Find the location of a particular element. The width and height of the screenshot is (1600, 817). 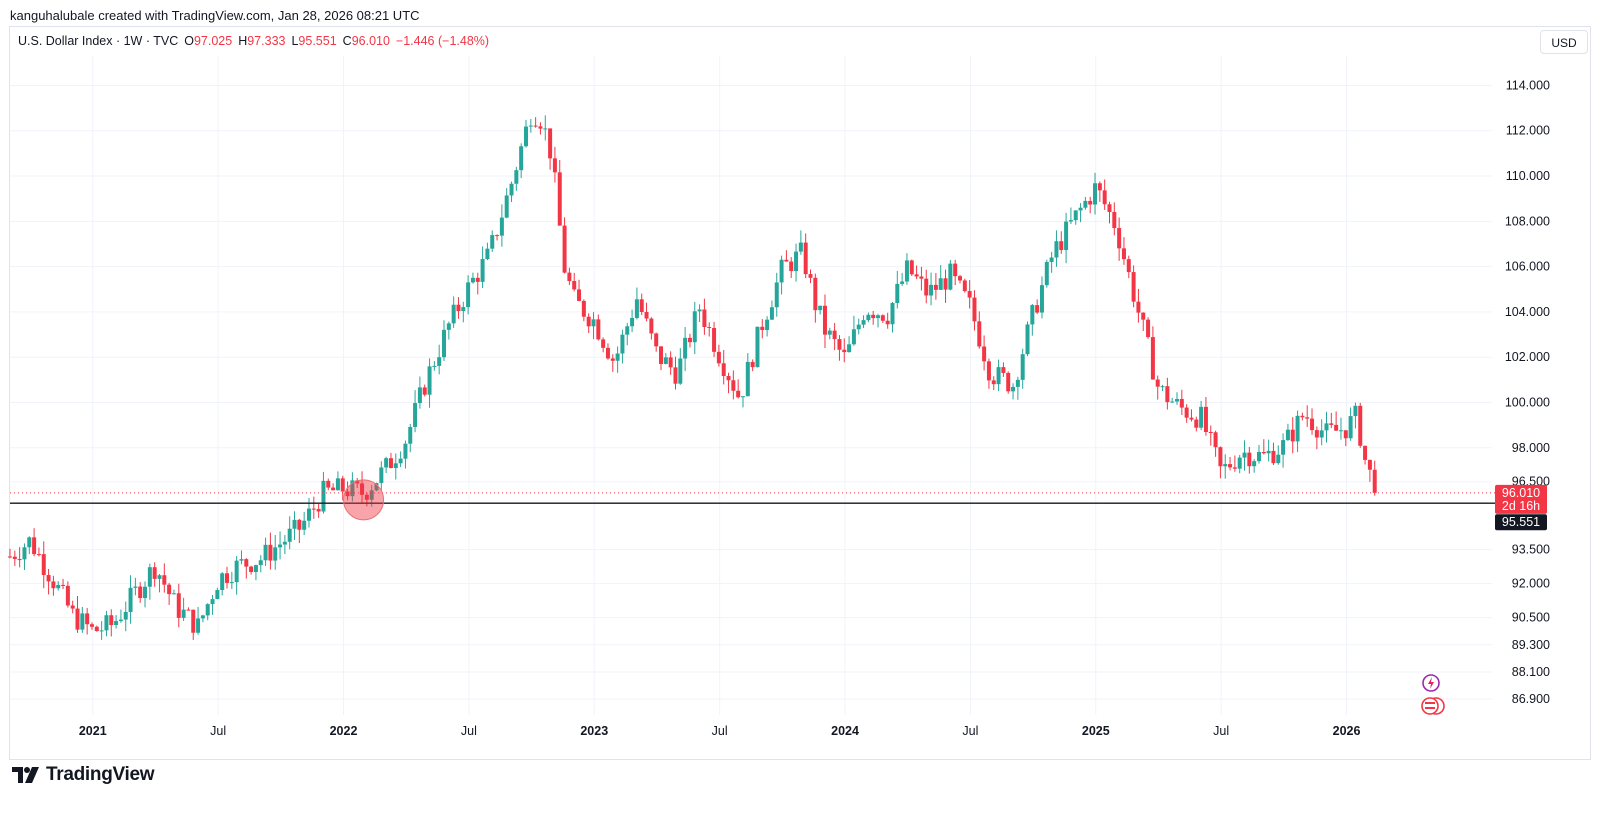

y-tick-label: 93.500 is located at coordinates (1531, 550).